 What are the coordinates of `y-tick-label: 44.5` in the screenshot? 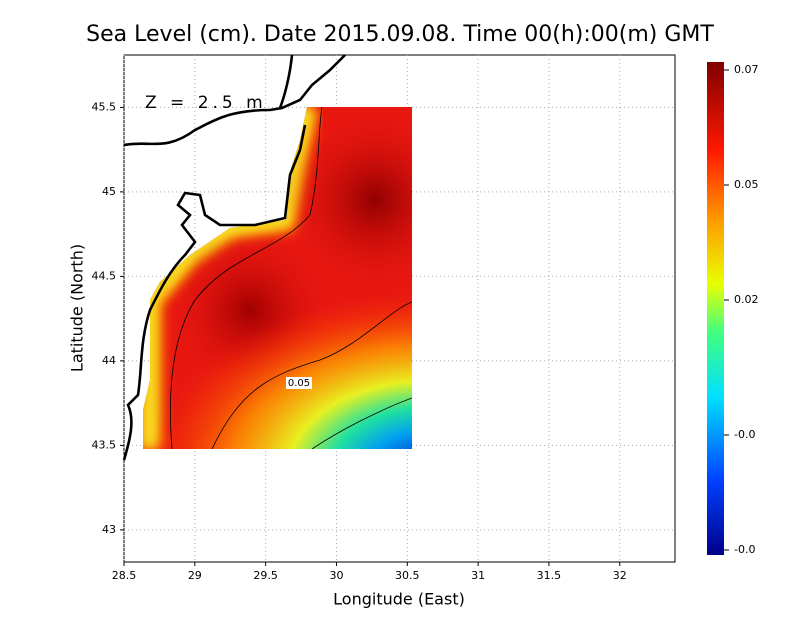 It's located at (104, 275).